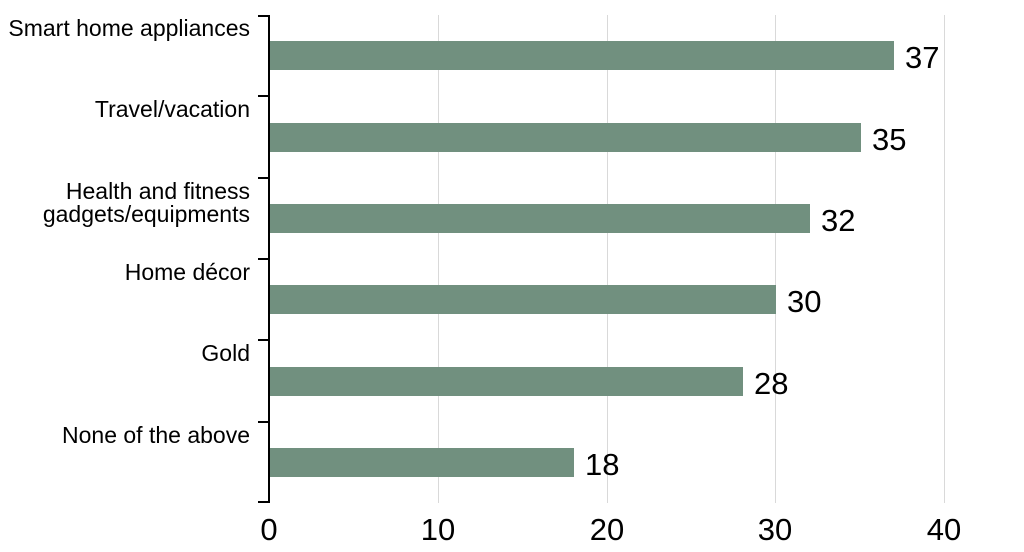 Image resolution: width=1024 pixels, height=552 pixels. Describe the element at coordinates (523, 299) in the screenshot. I see `bar-home-d-cor` at that location.